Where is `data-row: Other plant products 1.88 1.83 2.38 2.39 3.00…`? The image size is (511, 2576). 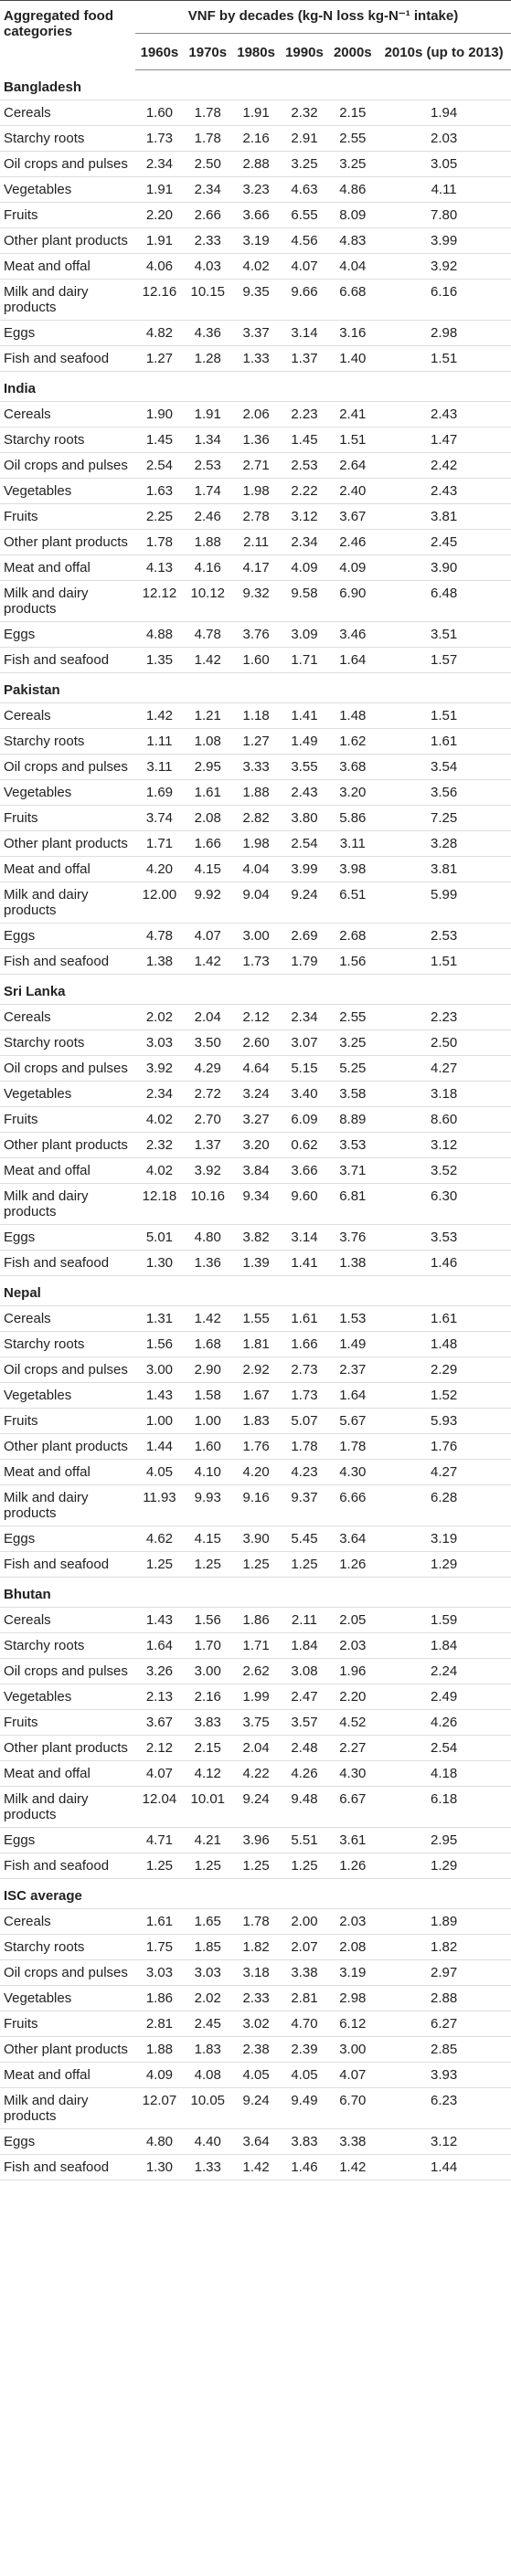 data-row: Other plant products 1.88 1.83 2.38 2.39 3.00… is located at coordinates (255, 2049).